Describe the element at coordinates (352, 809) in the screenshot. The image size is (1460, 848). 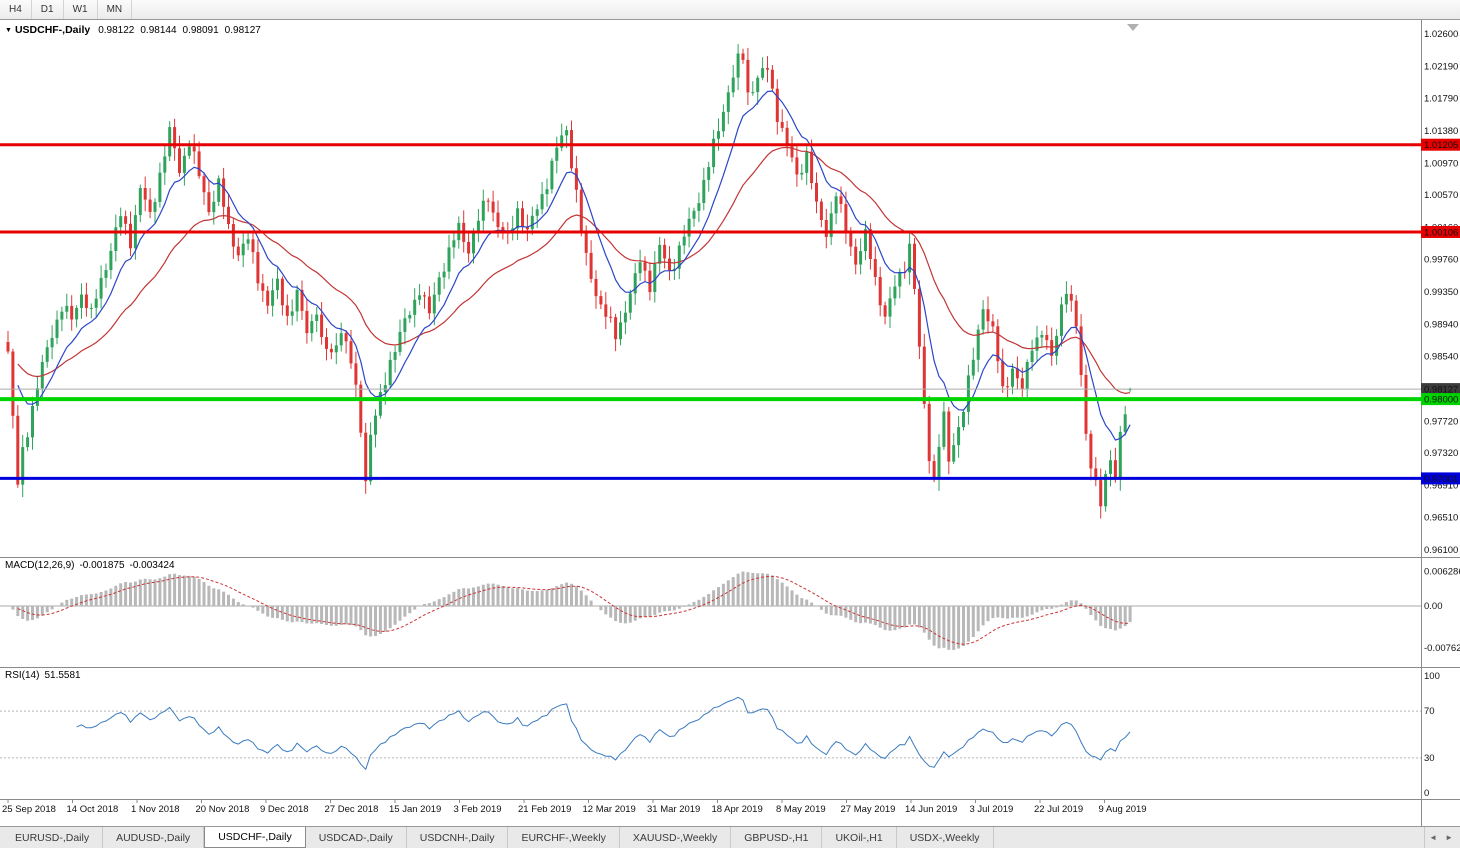
I see `svg-text: 27 Dec 2018` at that location.